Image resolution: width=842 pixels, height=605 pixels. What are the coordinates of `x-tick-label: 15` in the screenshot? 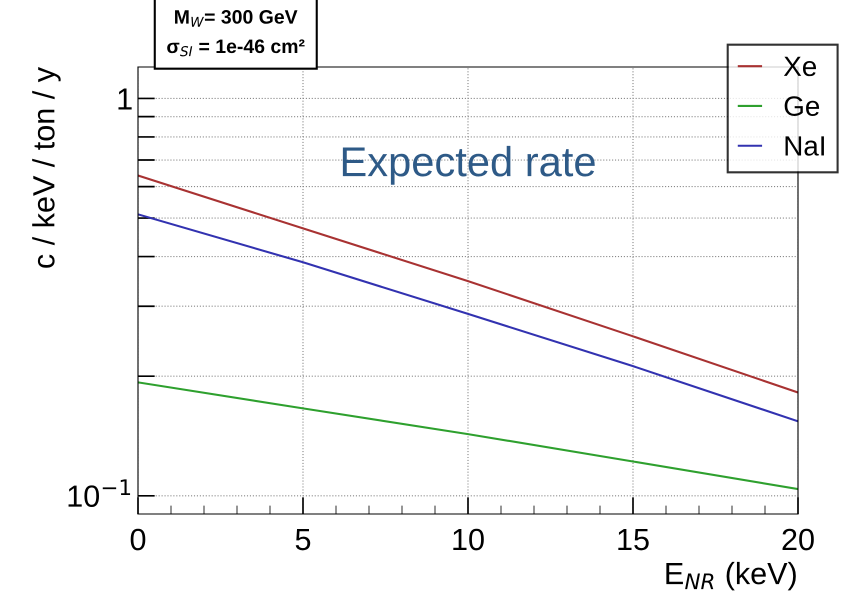 It's located at (633, 539).